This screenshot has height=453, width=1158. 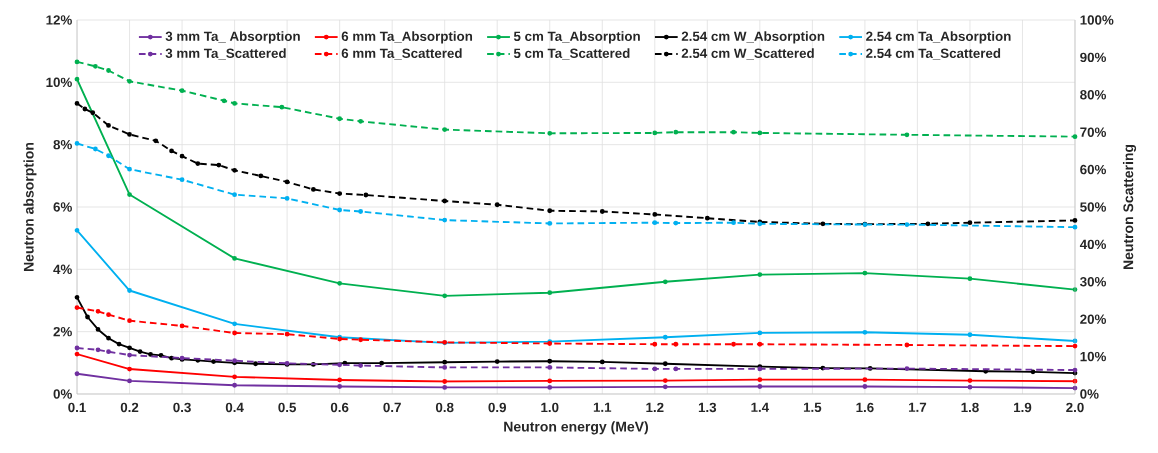 I want to click on y-tick-label: 12%, so click(x=59, y=20).